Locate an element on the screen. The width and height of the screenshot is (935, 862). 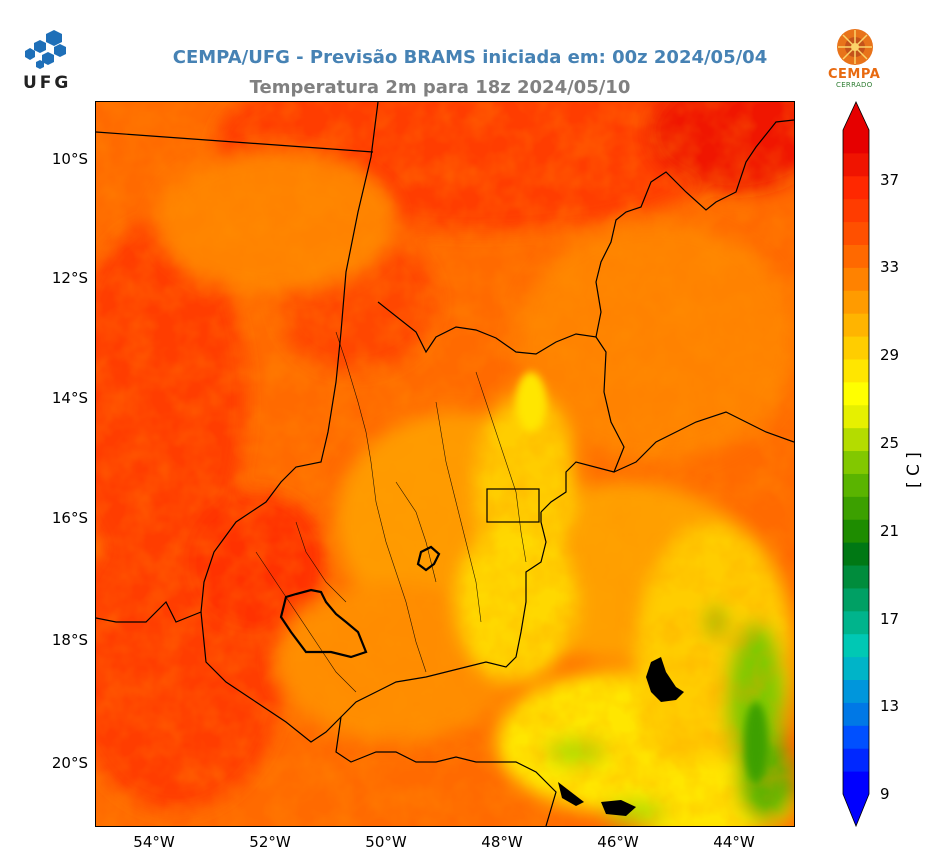
colorbar is located at coordinates (856, 464).